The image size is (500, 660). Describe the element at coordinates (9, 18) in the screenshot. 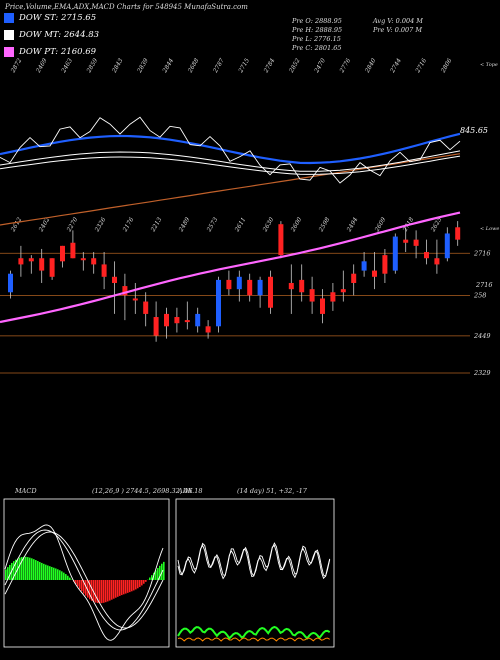

I see `legend-swatch-st` at that location.